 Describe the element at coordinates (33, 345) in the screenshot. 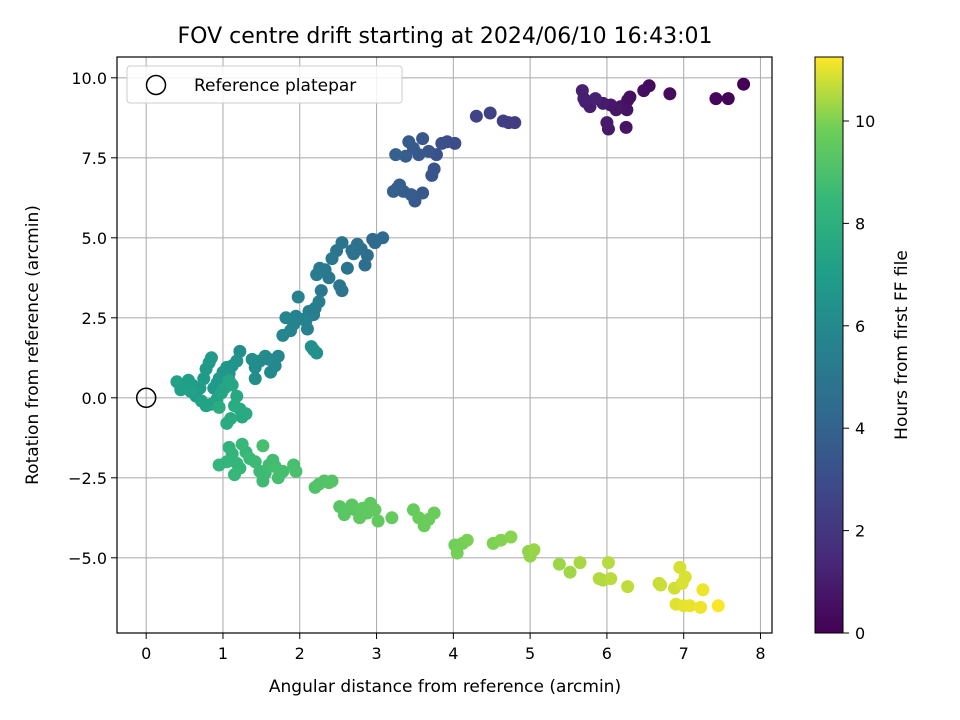

I see `y-axis-label: Rotation from reference (arcmin)` at that location.